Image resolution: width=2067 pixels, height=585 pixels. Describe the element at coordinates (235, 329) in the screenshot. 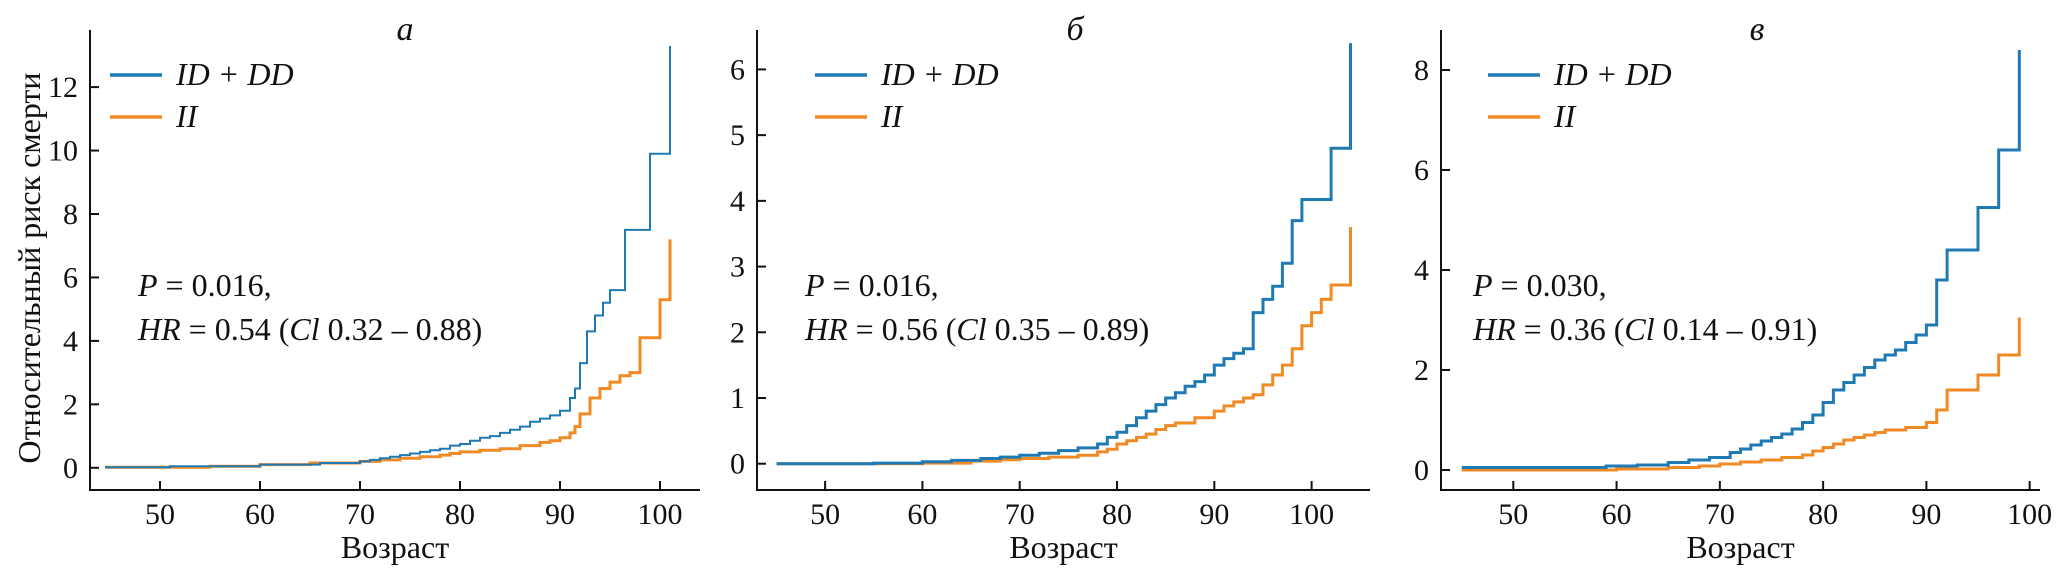

I see `annotation-hr-value: = 0.54 (` at that location.